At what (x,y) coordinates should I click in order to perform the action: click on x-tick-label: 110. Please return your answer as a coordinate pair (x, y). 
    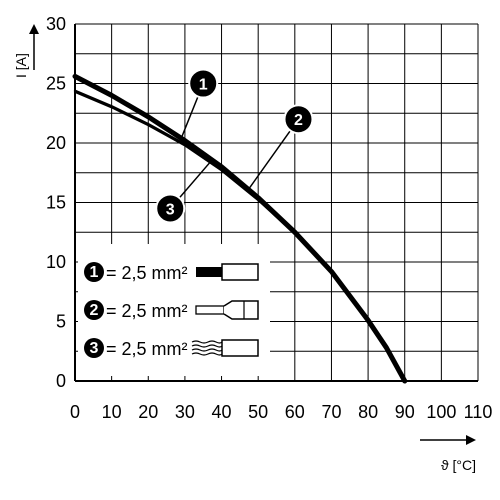
    Looking at the image, I should click on (478, 412).